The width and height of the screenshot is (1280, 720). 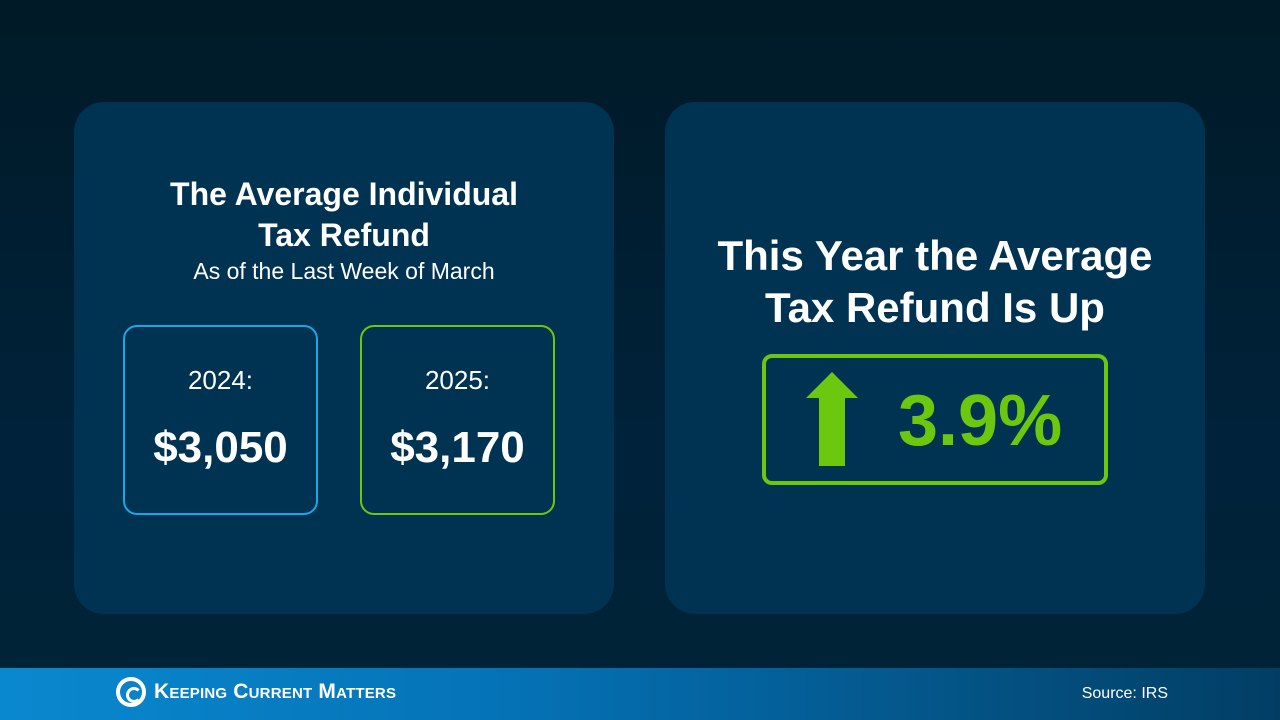 What do you see at coordinates (344, 235) in the screenshot?
I see `title-line: Tax Refund` at bounding box center [344, 235].